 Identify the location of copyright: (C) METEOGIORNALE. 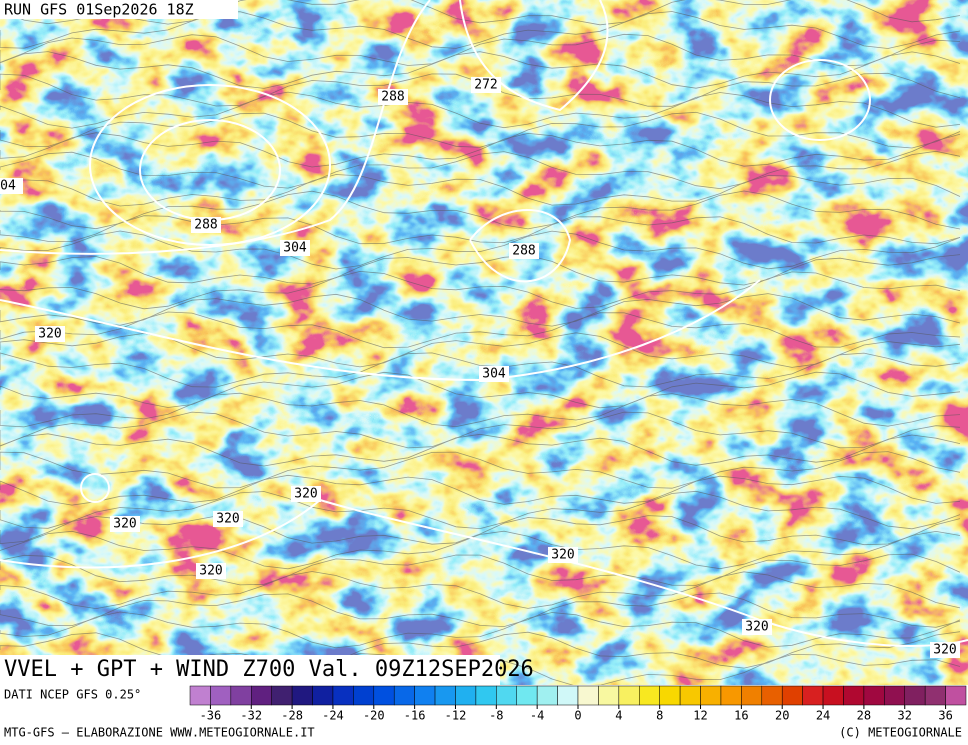
(900, 733).